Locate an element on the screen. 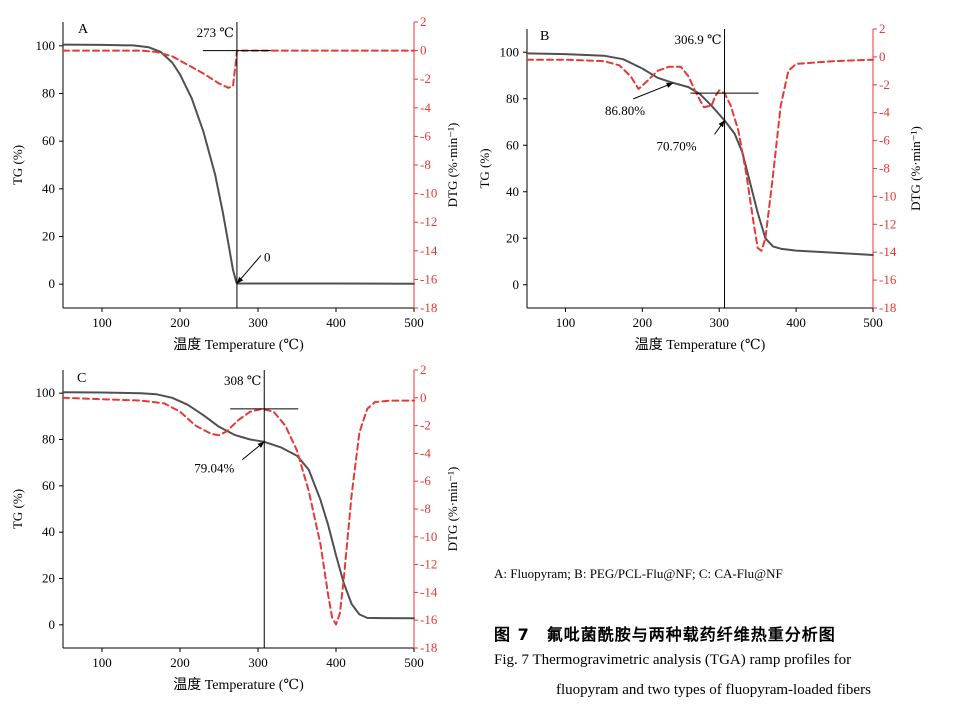 Image resolution: width=964 pixels, height=714 pixels. panel-label: C is located at coordinates (81, 378).